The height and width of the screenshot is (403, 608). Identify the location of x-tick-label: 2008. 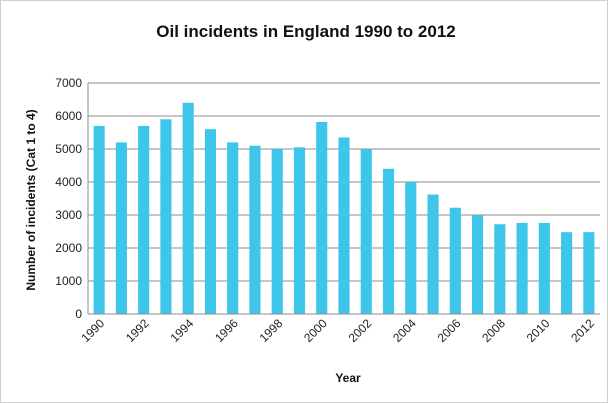
(493, 330).